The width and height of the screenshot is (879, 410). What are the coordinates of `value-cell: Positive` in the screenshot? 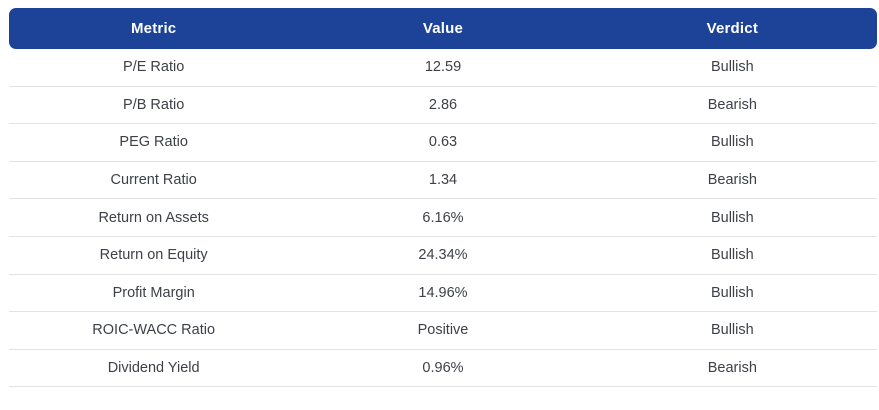 It's located at (443, 330).